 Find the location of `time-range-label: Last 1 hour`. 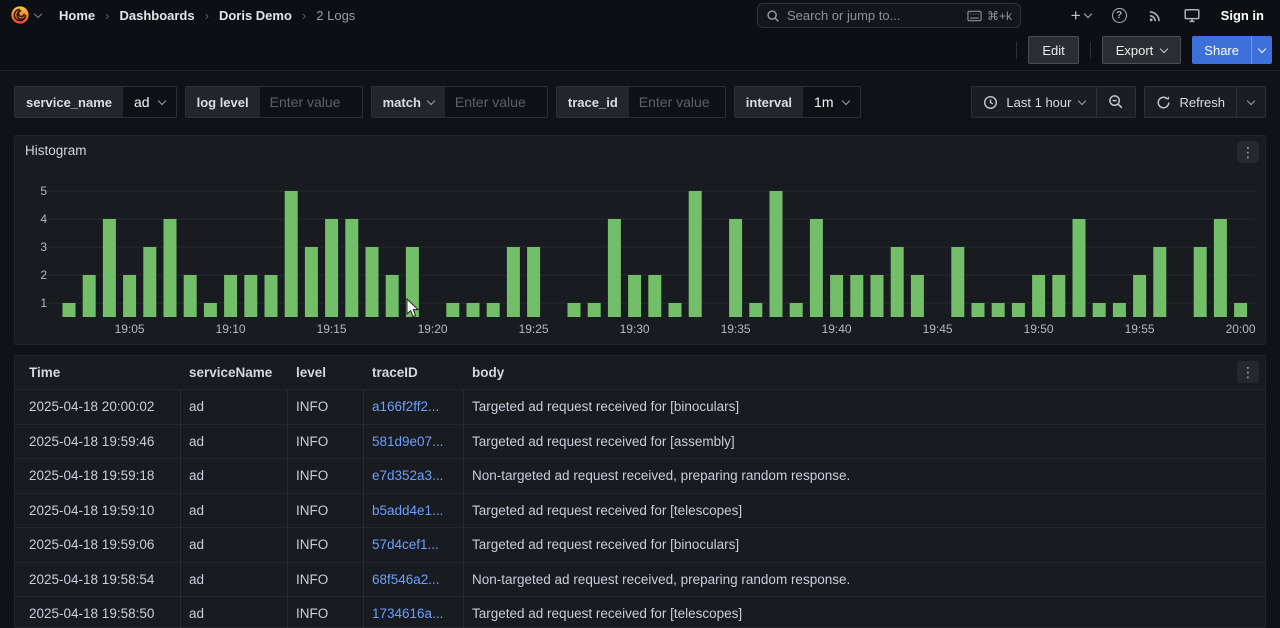

time-range-label: Last 1 hour is located at coordinates (1039, 102).